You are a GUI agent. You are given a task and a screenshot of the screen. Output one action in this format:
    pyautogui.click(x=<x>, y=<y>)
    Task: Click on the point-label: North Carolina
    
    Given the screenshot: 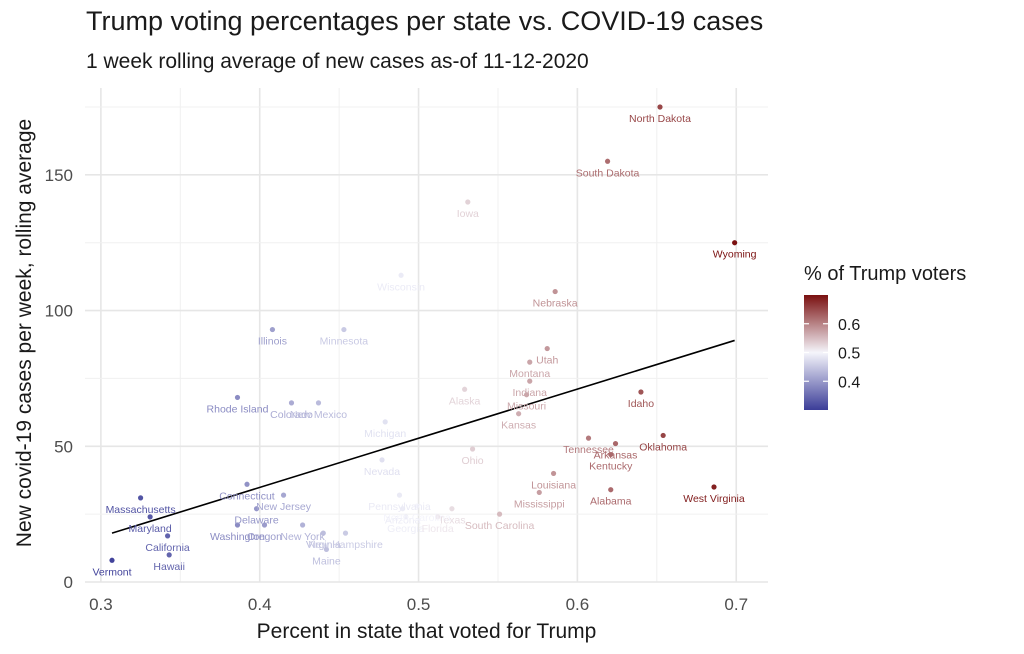 What is the action you would take?
    pyautogui.click(x=417, y=518)
    